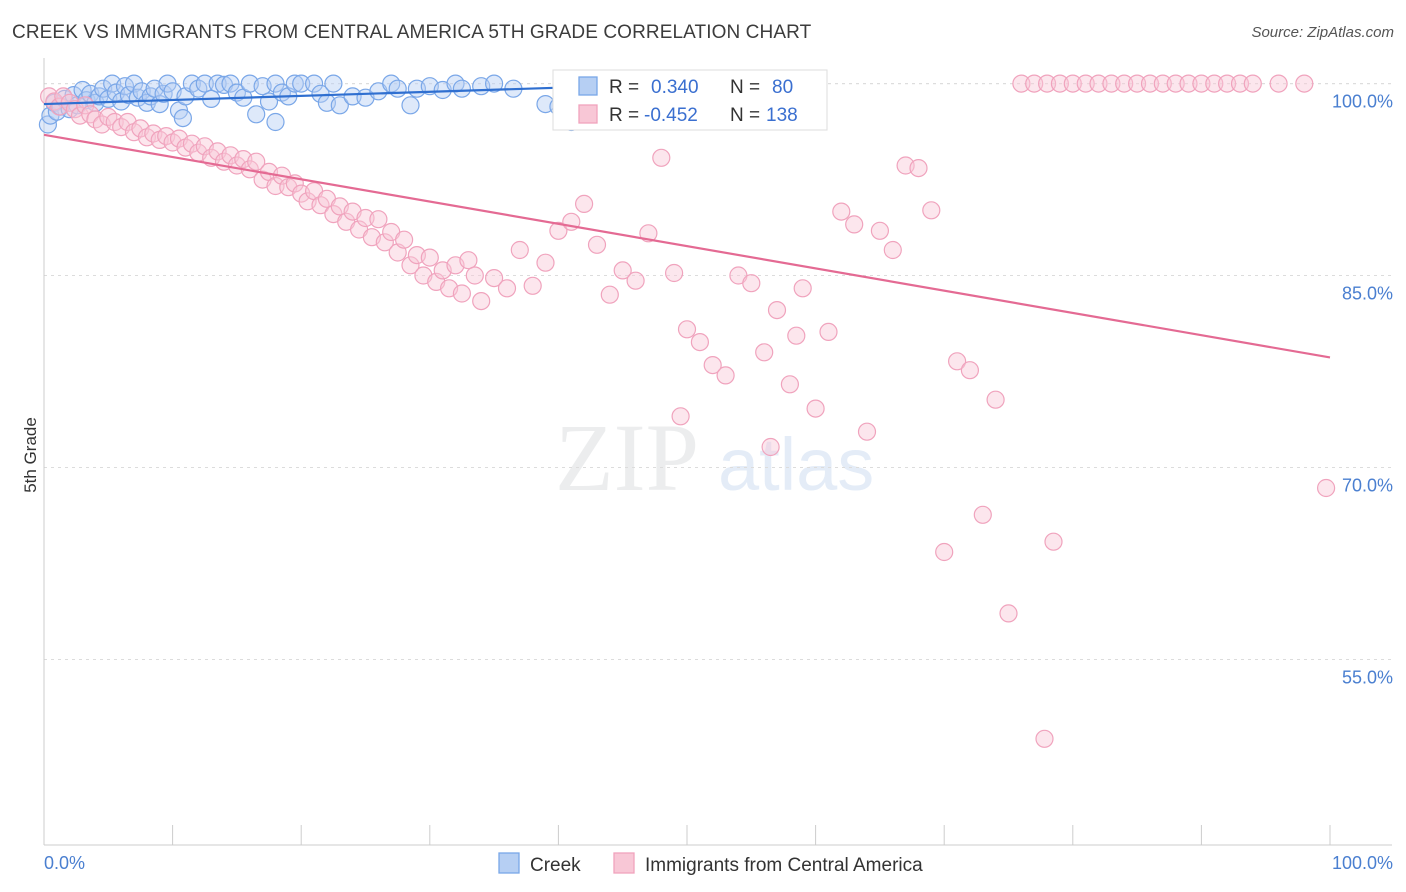 This screenshot has height=892, width=1406. Describe the element at coordinates (624, 87) in the screenshot. I see `legend-r-label-creek: R =` at that location.